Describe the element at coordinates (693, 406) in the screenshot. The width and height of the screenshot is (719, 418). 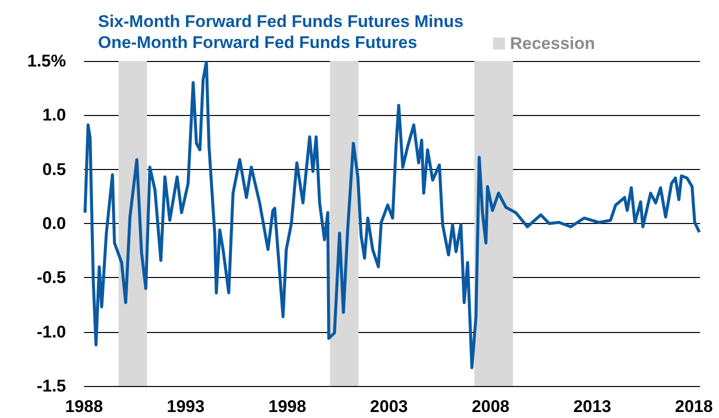
I see `x-tick-label: 2018` at that location.